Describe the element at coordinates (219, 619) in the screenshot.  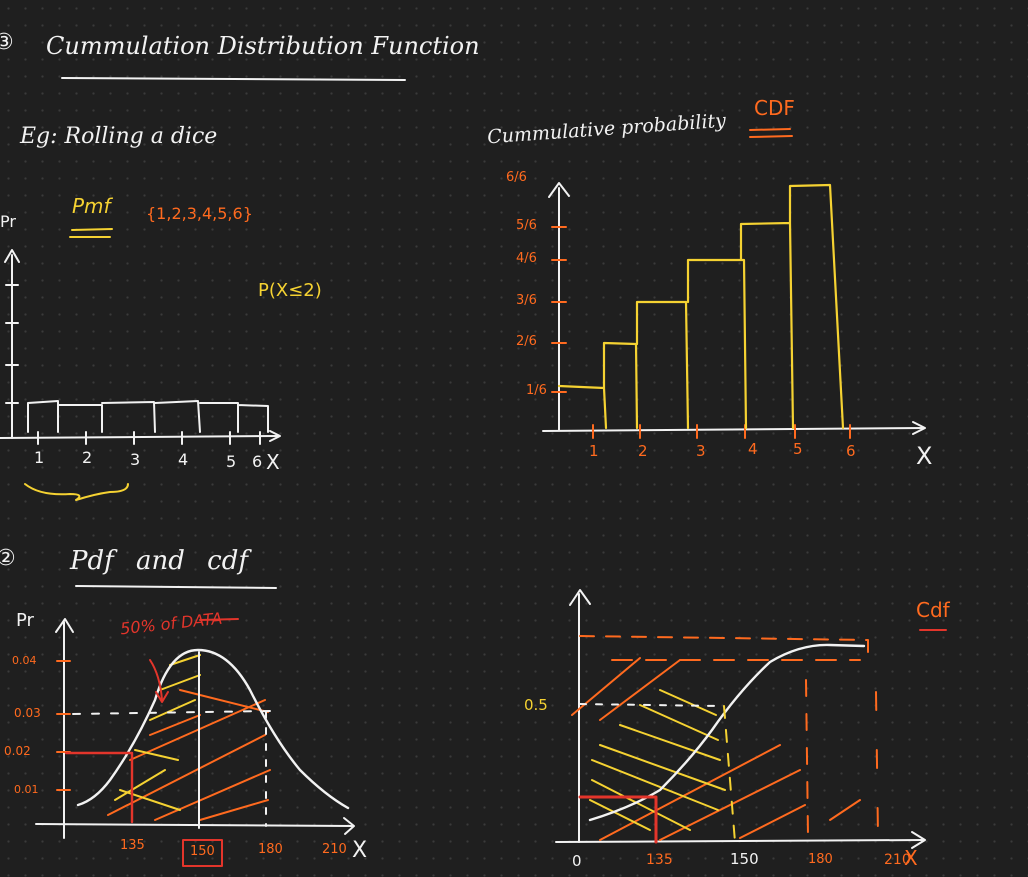
I see `pdf-annotation-underline` at that location.